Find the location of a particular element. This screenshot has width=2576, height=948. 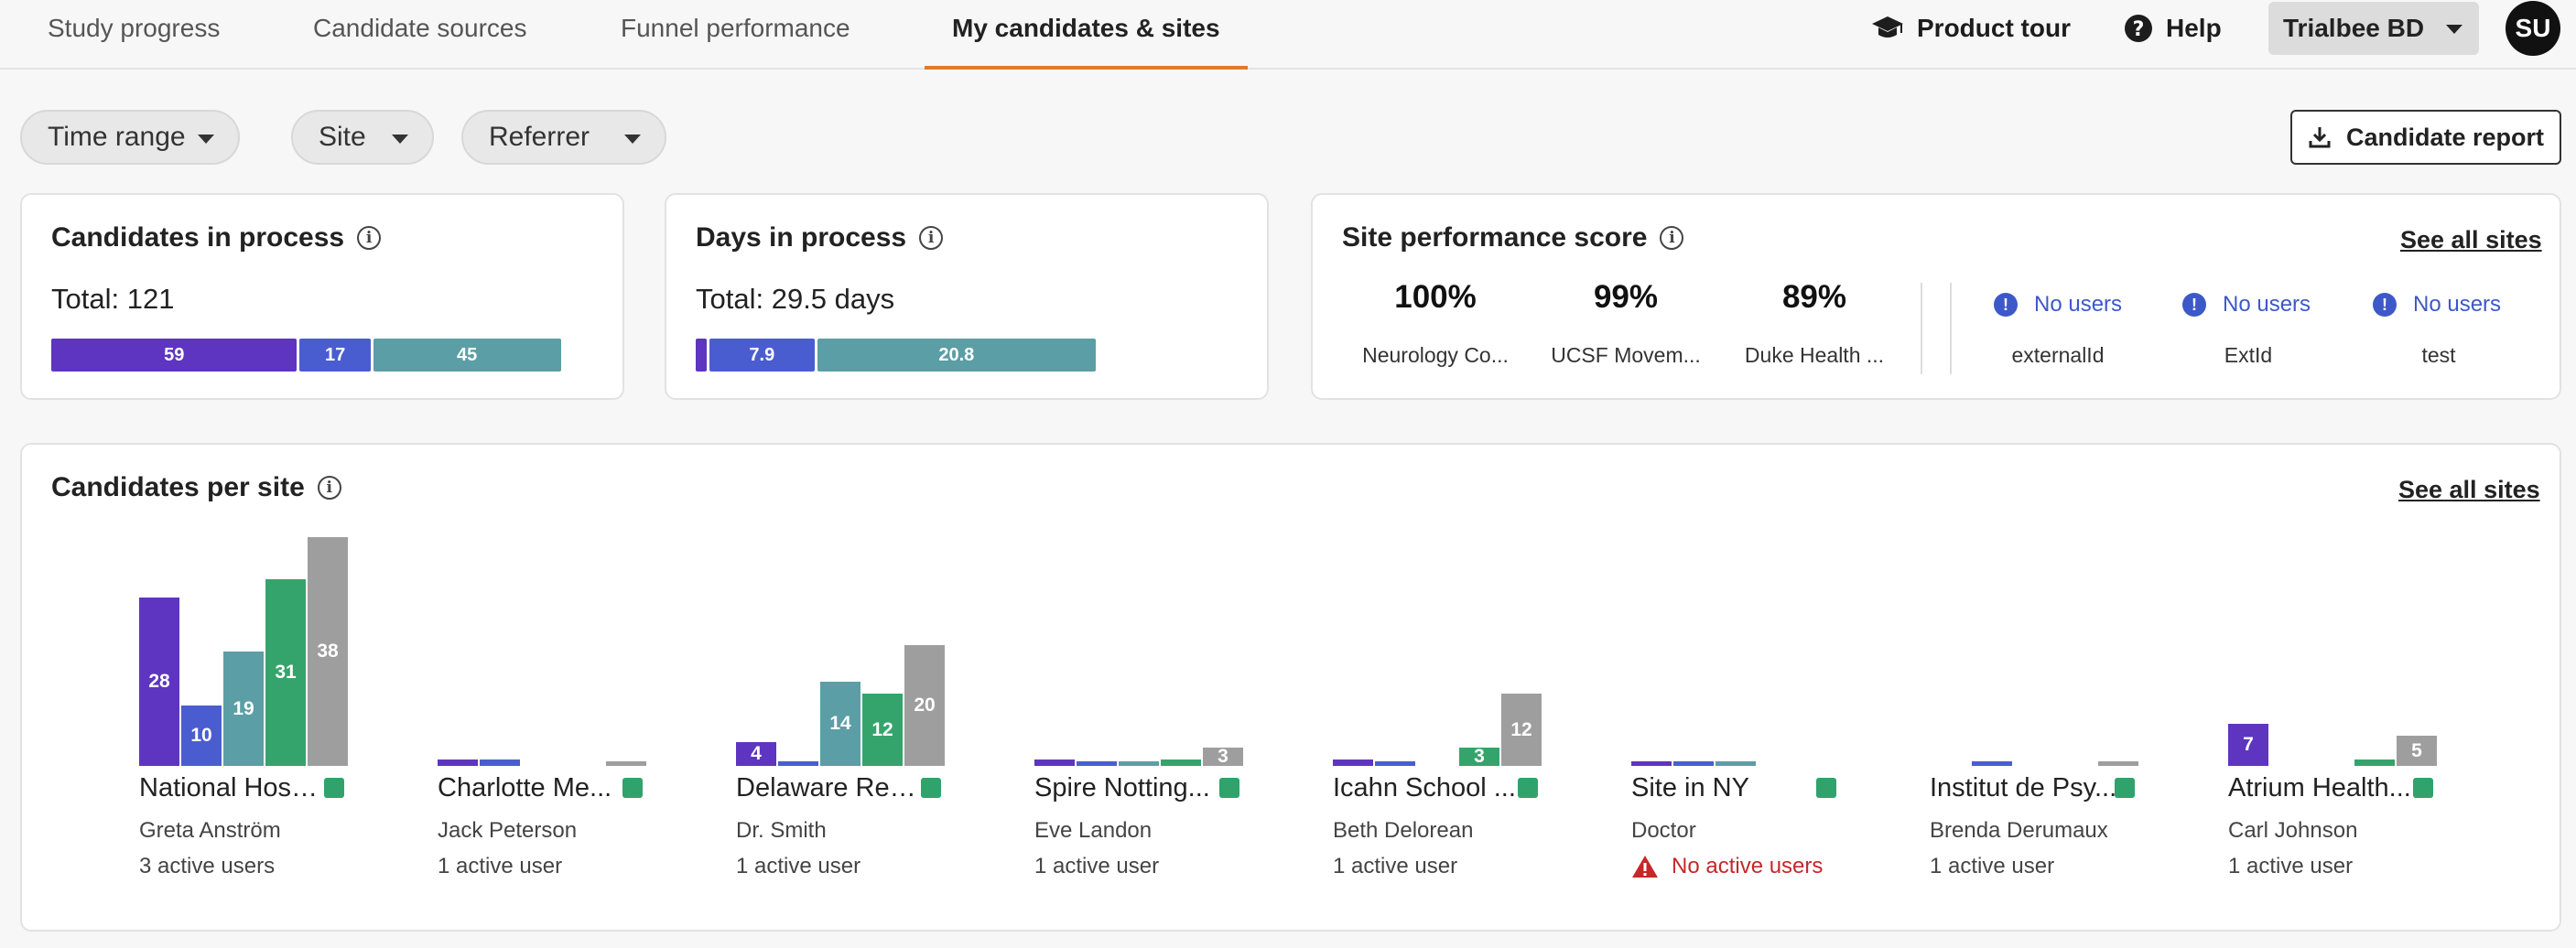

time-range-filter: Time range is located at coordinates (130, 137).